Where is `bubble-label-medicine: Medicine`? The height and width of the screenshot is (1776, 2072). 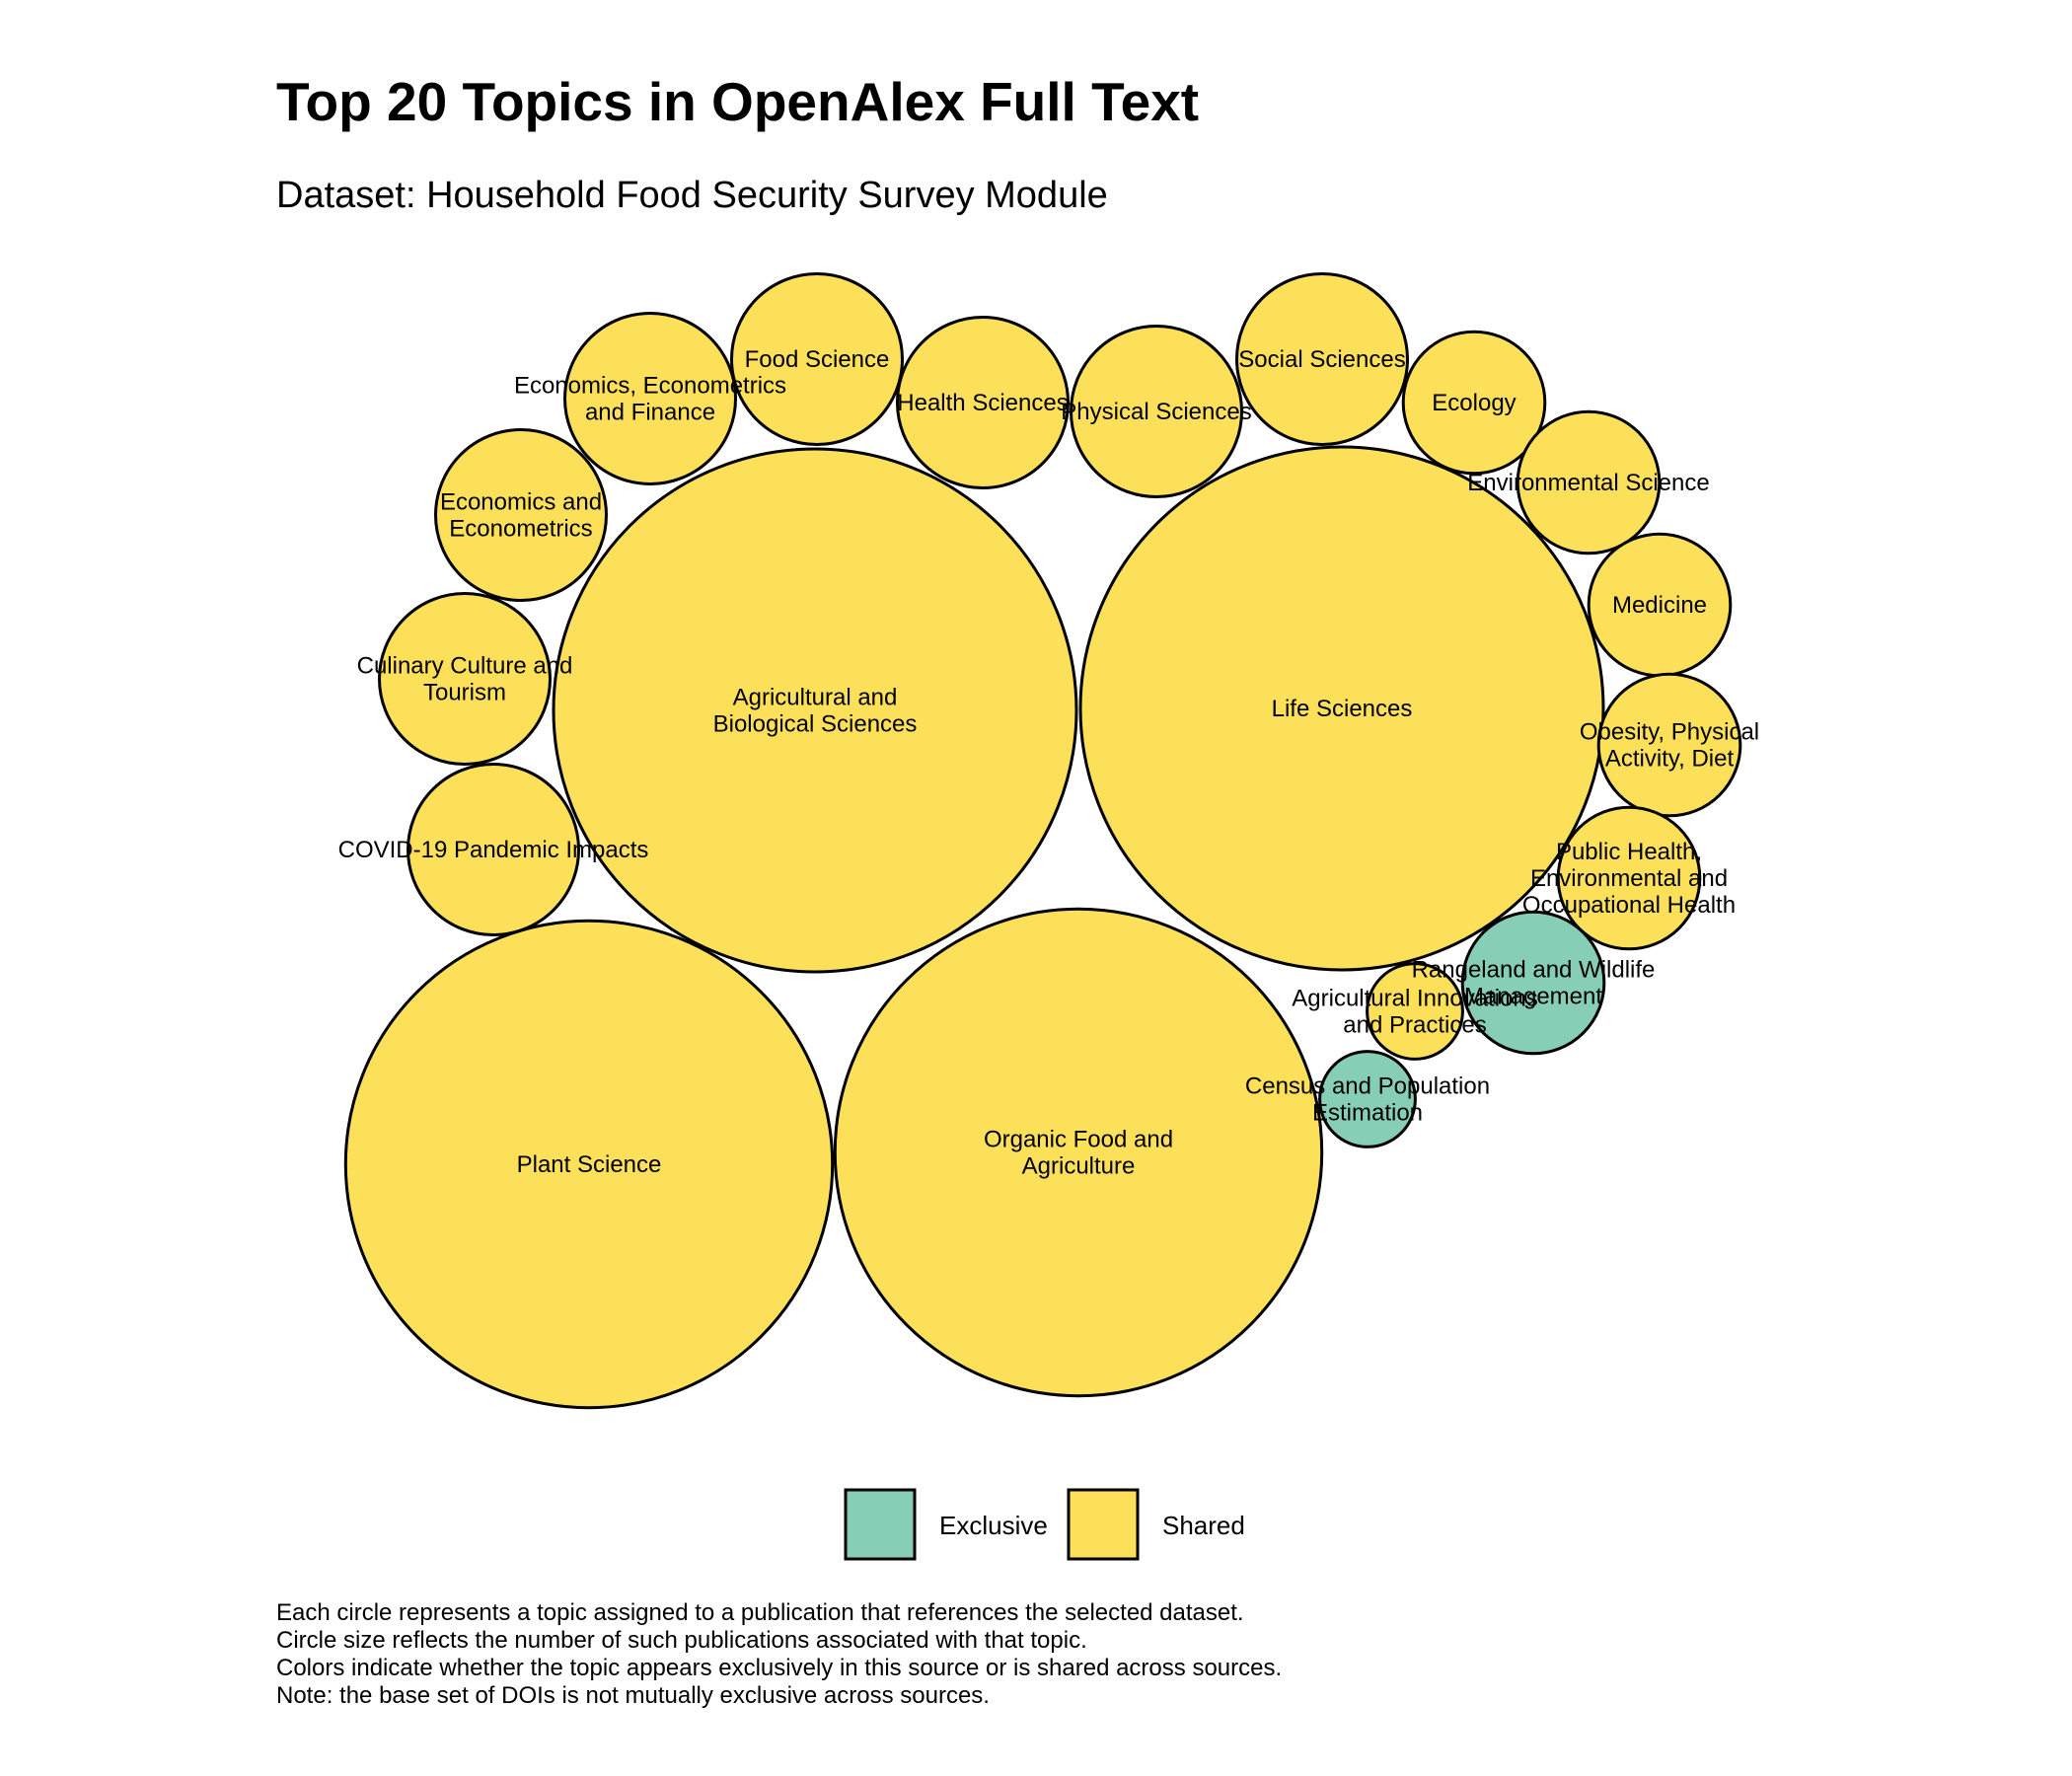
bubble-label-medicine: Medicine is located at coordinates (1660, 606).